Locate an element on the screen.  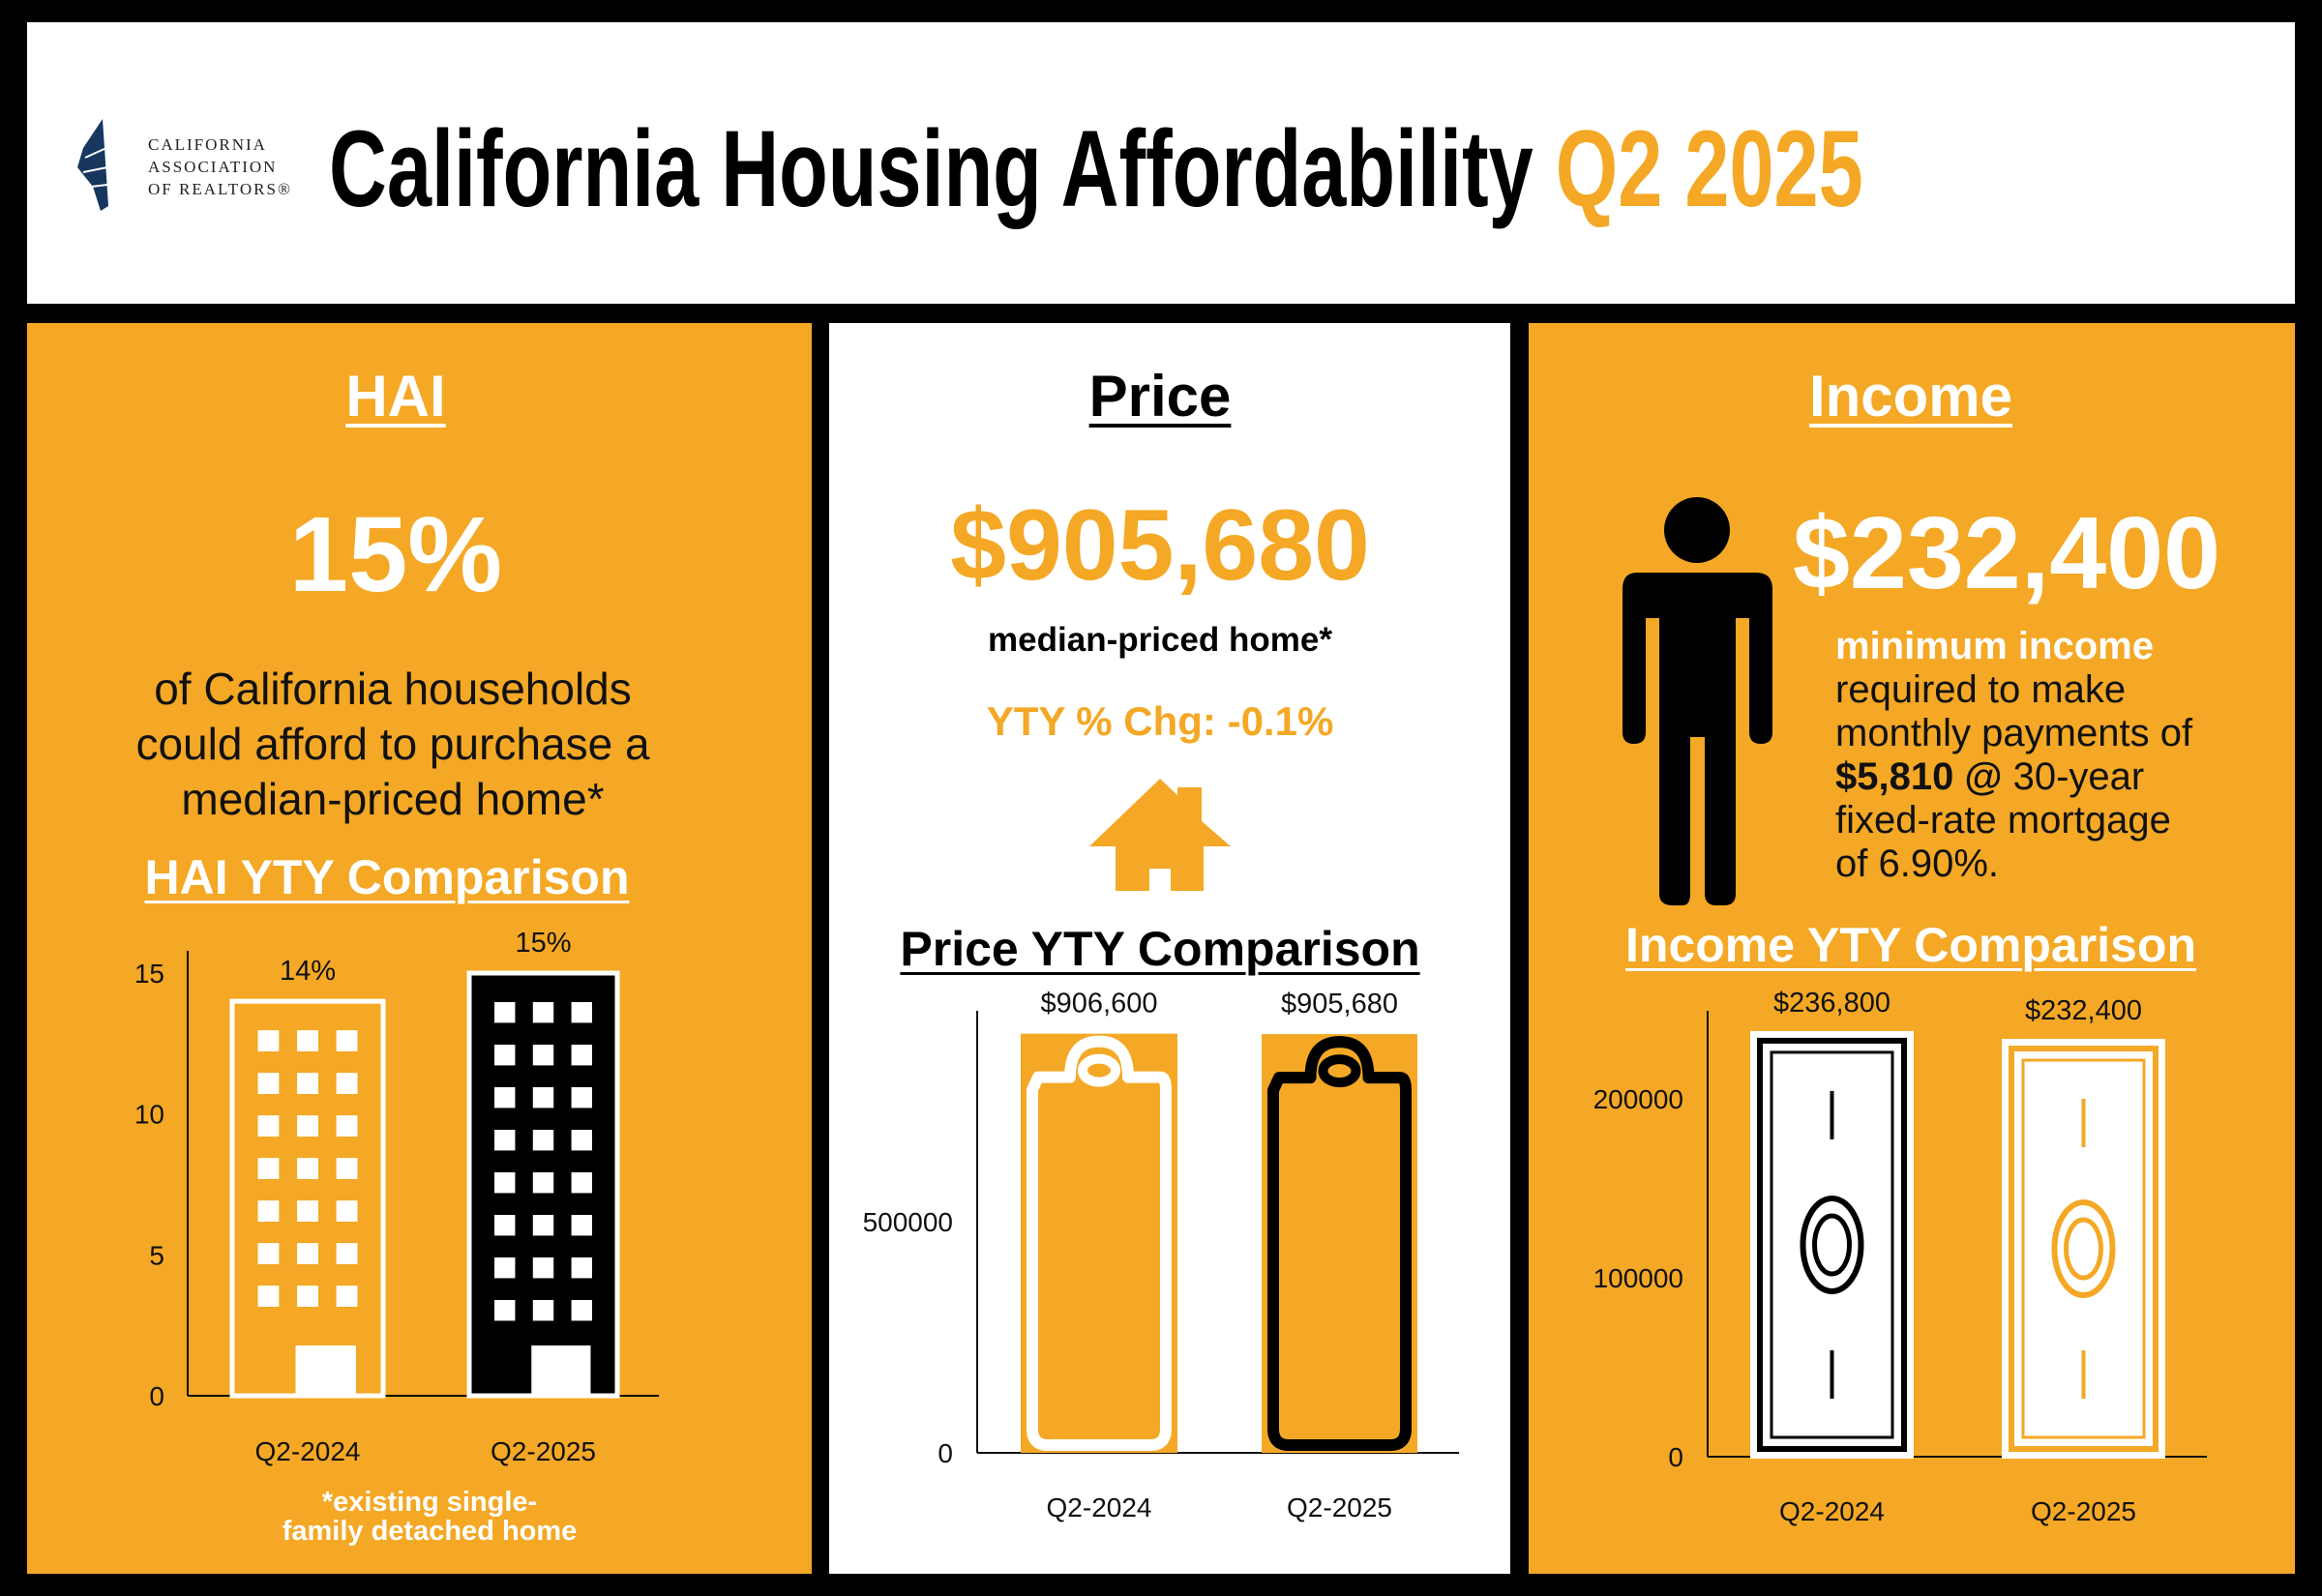
income-desc-highlight: minimum income is located at coordinates (1994, 646).